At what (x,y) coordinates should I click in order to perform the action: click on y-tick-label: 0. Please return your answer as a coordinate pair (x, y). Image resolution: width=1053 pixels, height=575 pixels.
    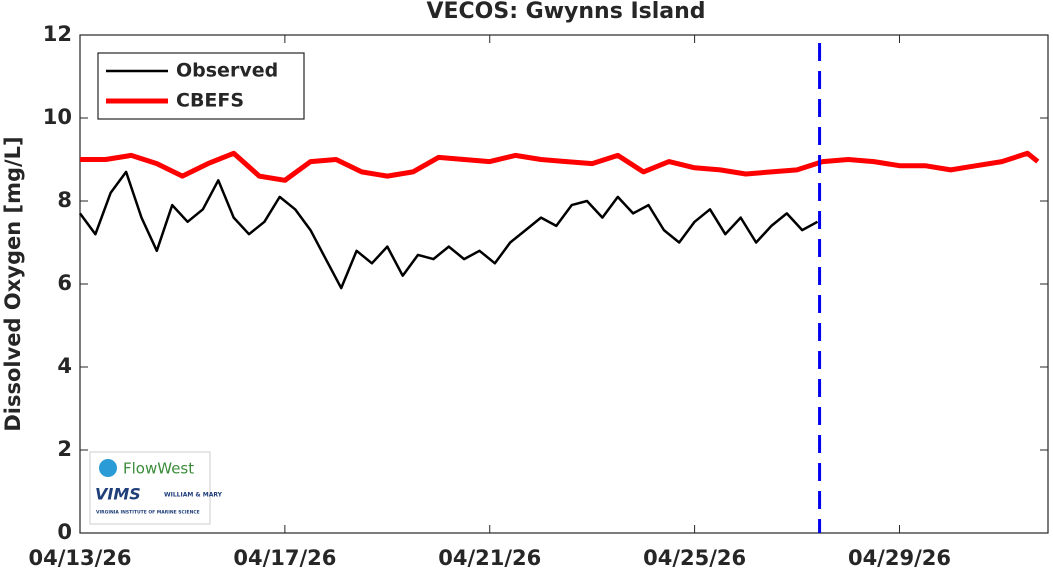
    Looking at the image, I should click on (64, 532).